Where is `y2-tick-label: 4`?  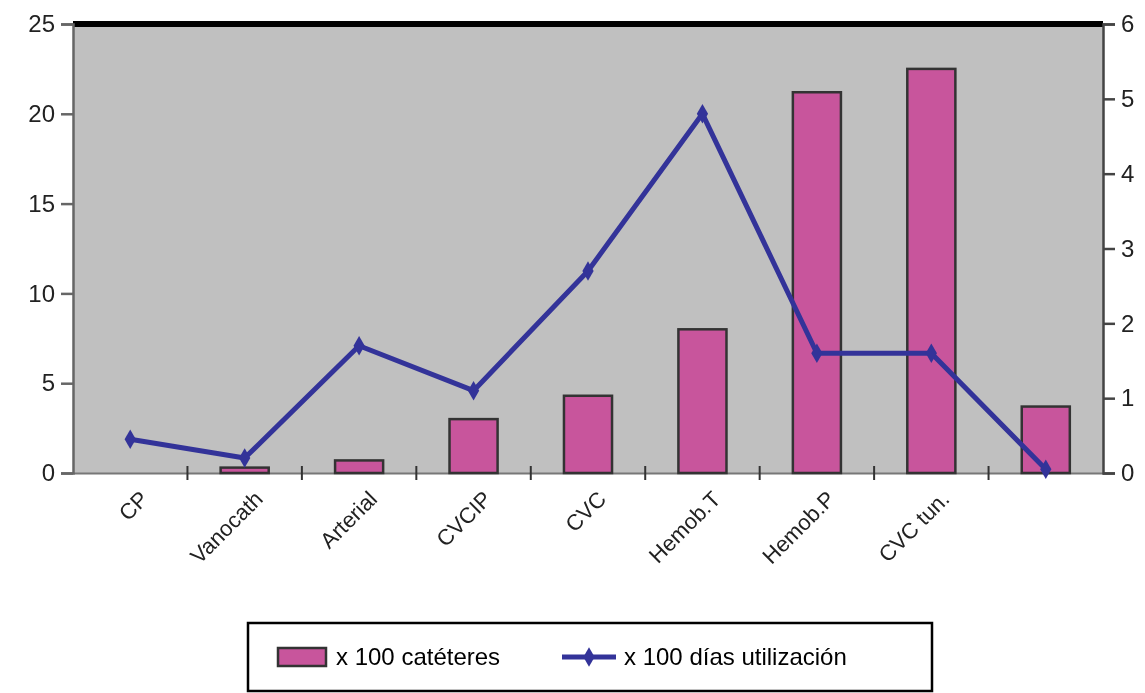
y2-tick-label: 4 is located at coordinates (1128, 173).